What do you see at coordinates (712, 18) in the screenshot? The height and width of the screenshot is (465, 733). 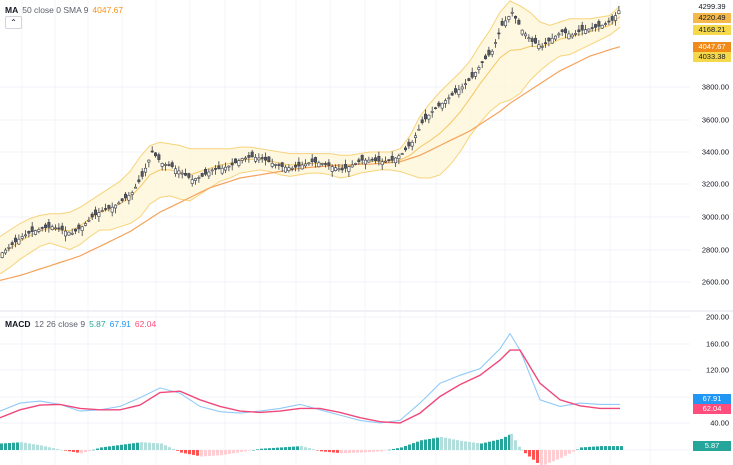 I see `price-tag: 4220.49` at bounding box center [712, 18].